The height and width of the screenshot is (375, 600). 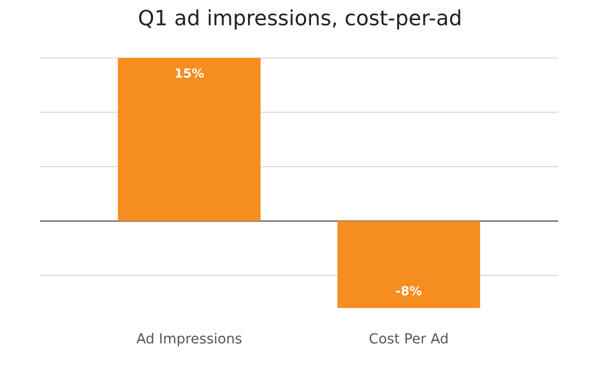 What do you see at coordinates (190, 73) in the screenshot?
I see `data-label: 15%` at bounding box center [190, 73].